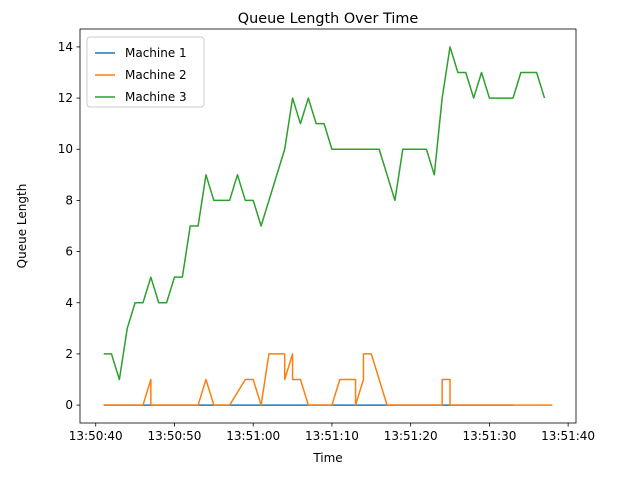 This screenshot has width=640, height=480. I want to click on x-tick-label: 13:51:20, so click(411, 436).